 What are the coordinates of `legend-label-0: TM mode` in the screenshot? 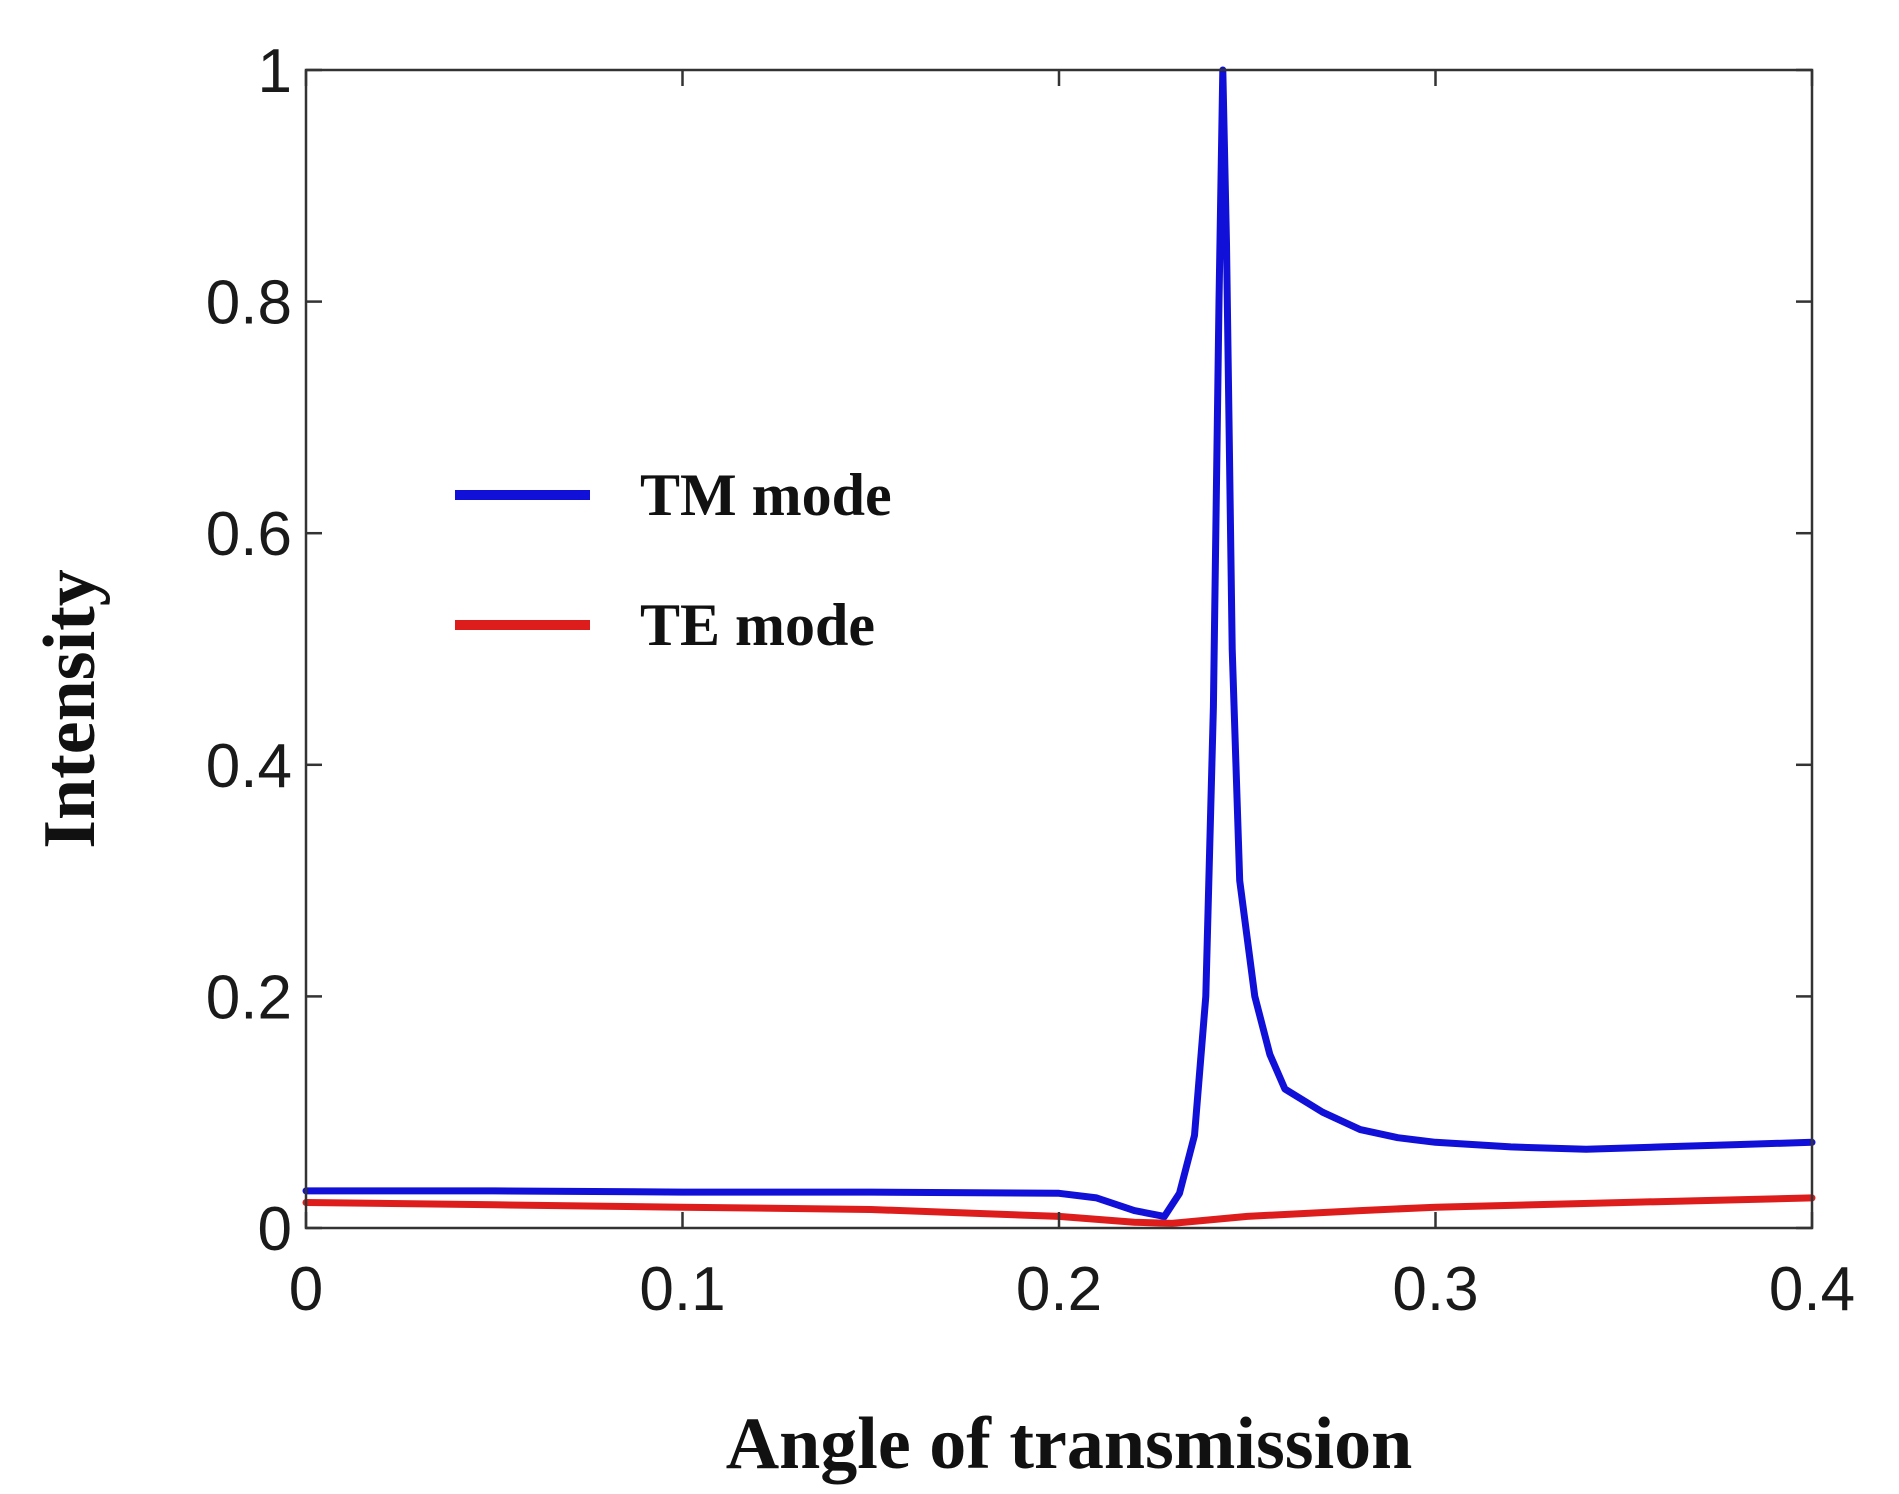 It's located at (766, 495).